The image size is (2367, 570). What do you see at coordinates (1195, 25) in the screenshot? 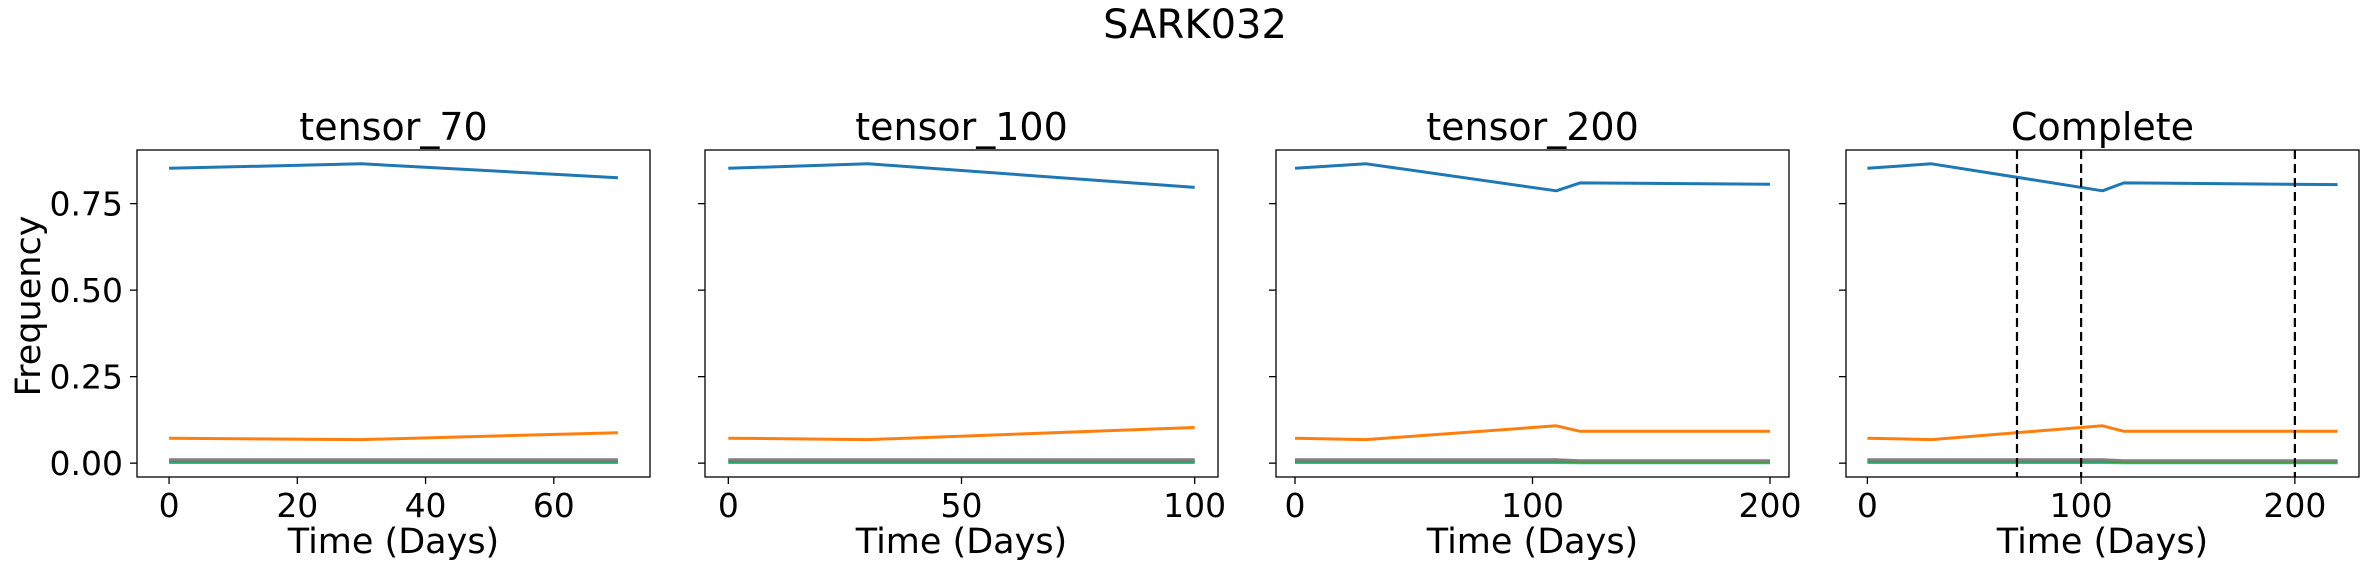
I see `figure-title: SARK032` at bounding box center [1195, 25].